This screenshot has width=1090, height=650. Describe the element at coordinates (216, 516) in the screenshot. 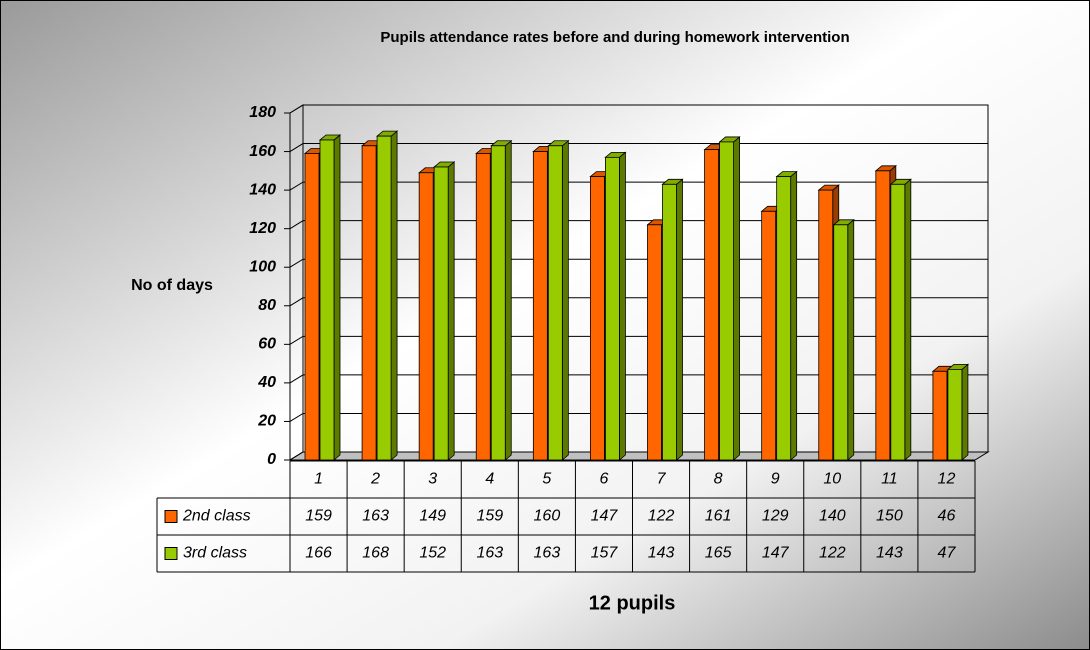

I see `legend-label: 2nd class` at that location.